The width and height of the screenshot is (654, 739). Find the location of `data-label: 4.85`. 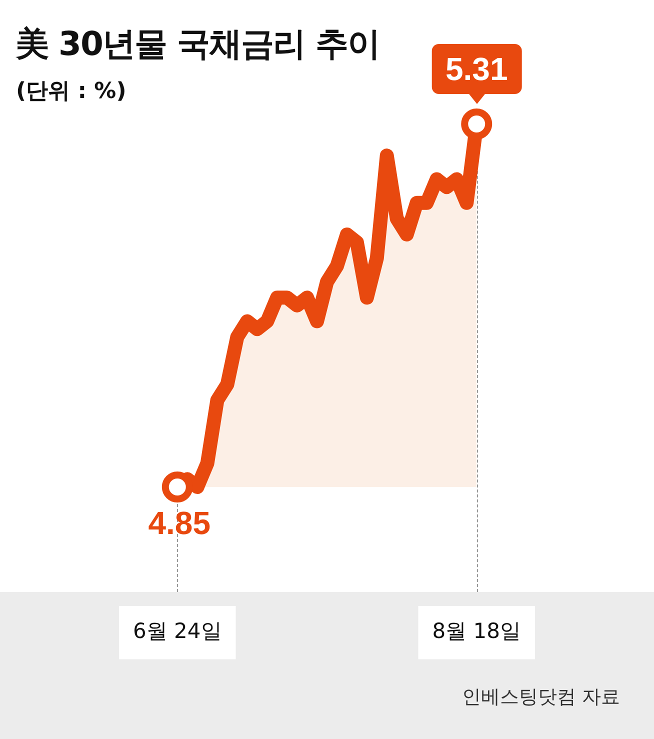

data-label: 4.85 is located at coordinates (179, 522).